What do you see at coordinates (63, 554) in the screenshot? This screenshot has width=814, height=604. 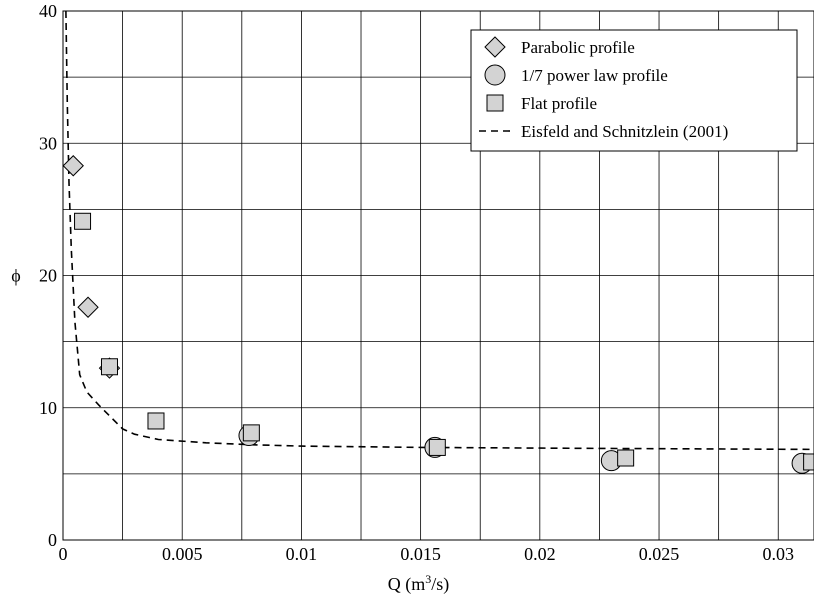 I see `x-tick-label: 0` at bounding box center [63, 554].